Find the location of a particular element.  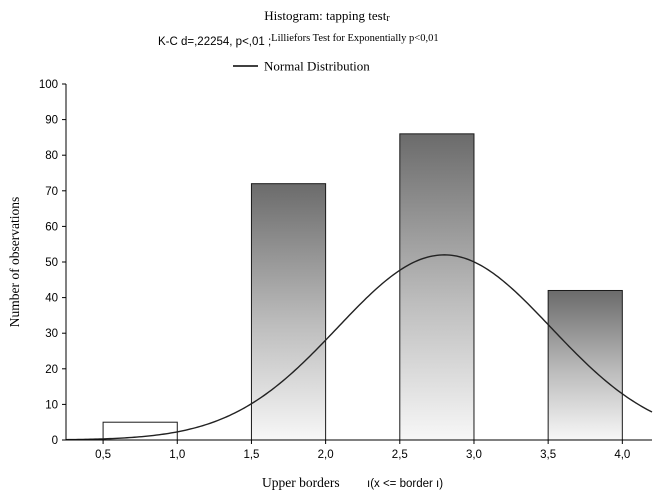

x-tick-label: 2,5 is located at coordinates (400, 455).